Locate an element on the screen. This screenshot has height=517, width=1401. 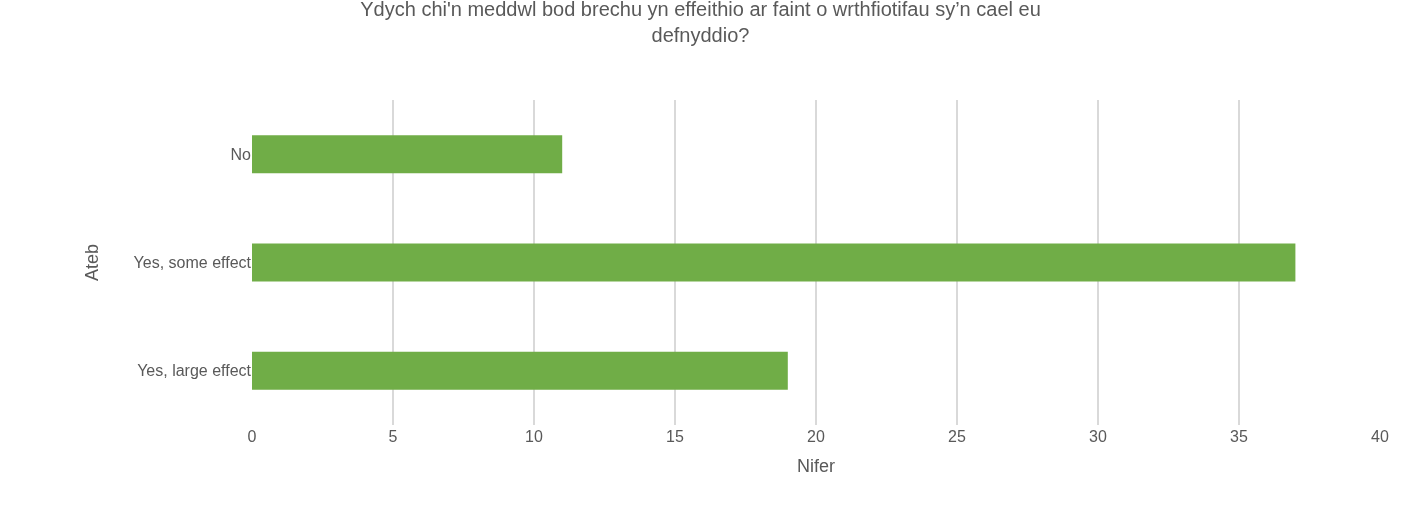
y-tick-label: Yes, large effect is located at coordinates (194, 371).